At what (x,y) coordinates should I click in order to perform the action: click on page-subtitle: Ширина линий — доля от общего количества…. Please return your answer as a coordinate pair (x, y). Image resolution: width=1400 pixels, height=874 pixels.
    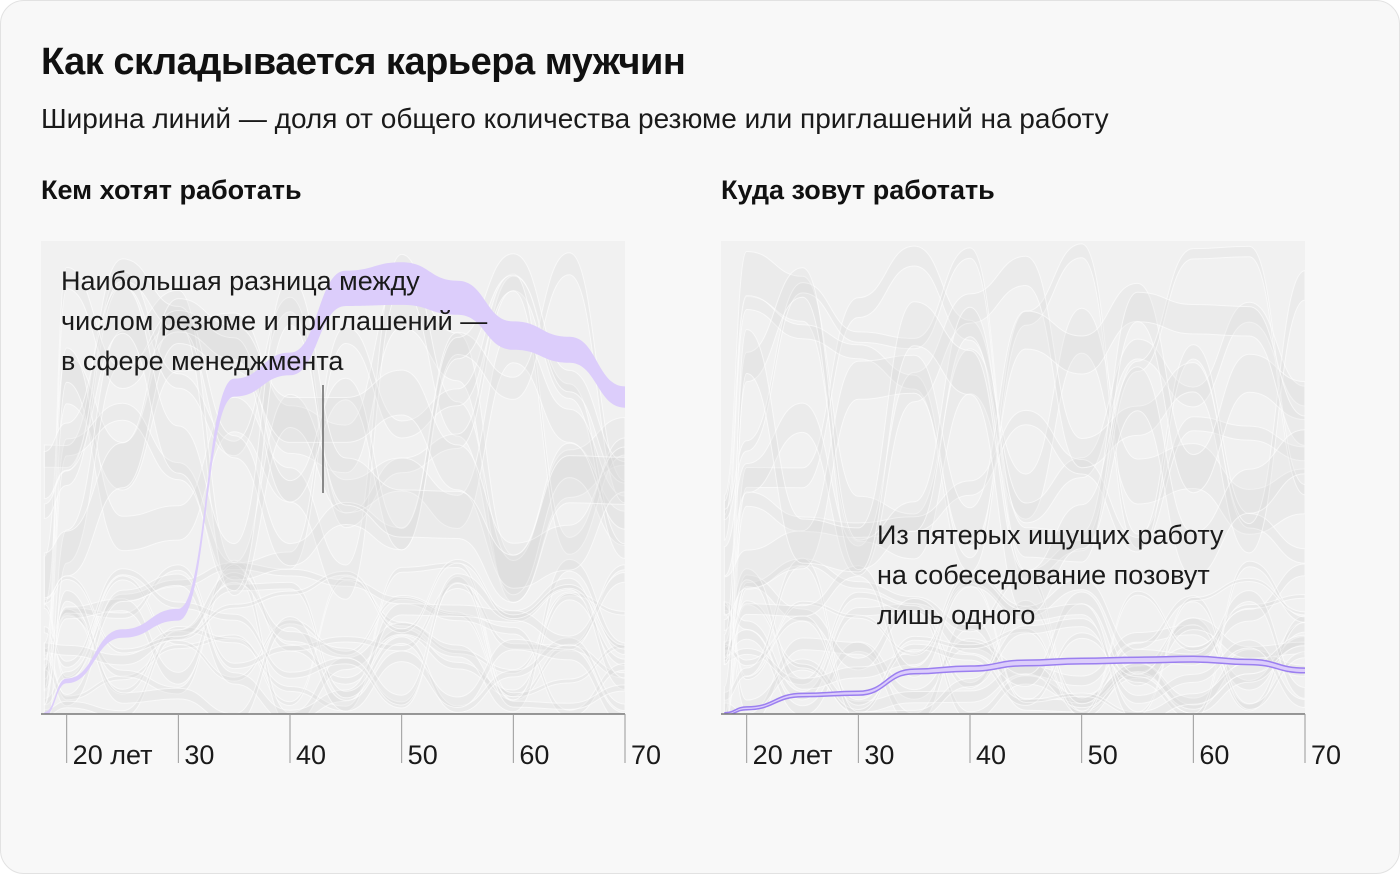
    Looking at the image, I should click on (575, 118).